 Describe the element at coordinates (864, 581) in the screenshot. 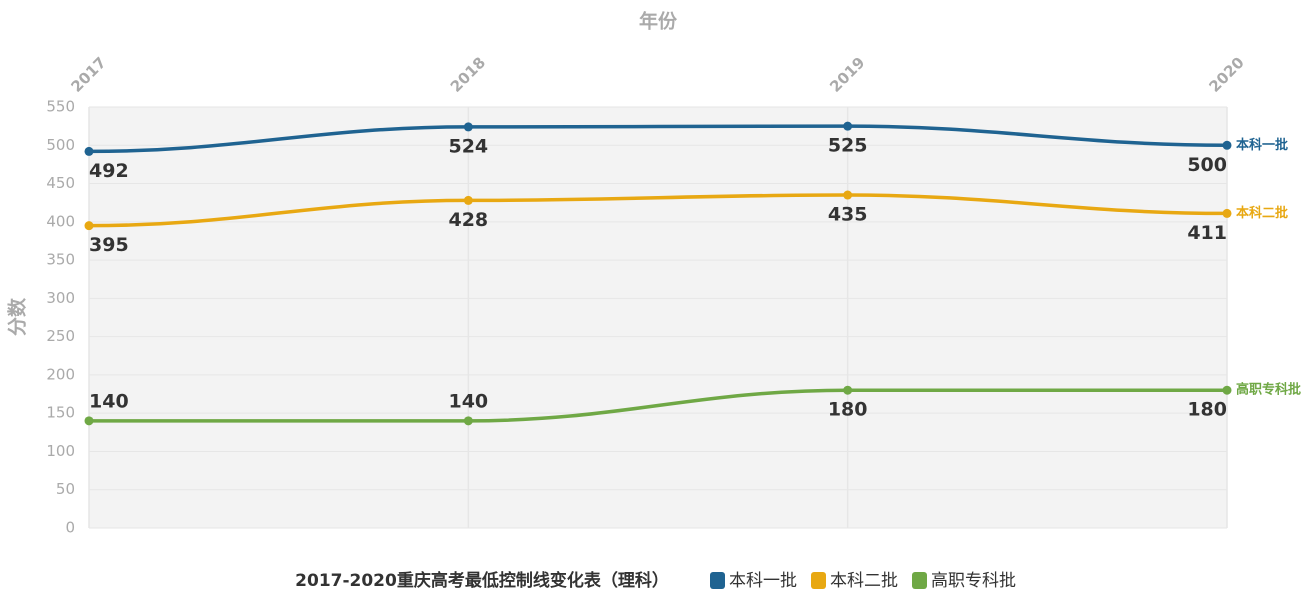

I see `legend-label: 本科二批` at that location.